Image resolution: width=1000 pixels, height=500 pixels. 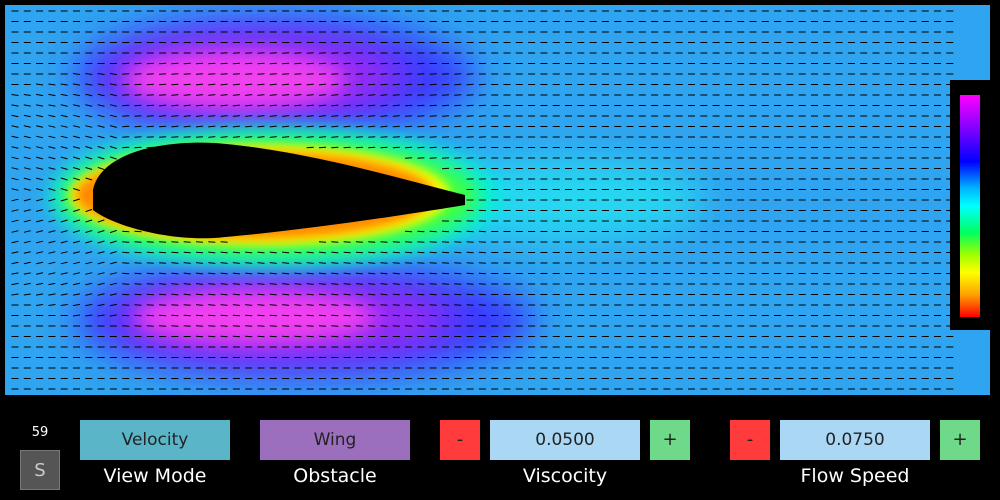 What do you see at coordinates (670, 440) in the screenshot?
I see `viscosity-increase-button: +` at bounding box center [670, 440].